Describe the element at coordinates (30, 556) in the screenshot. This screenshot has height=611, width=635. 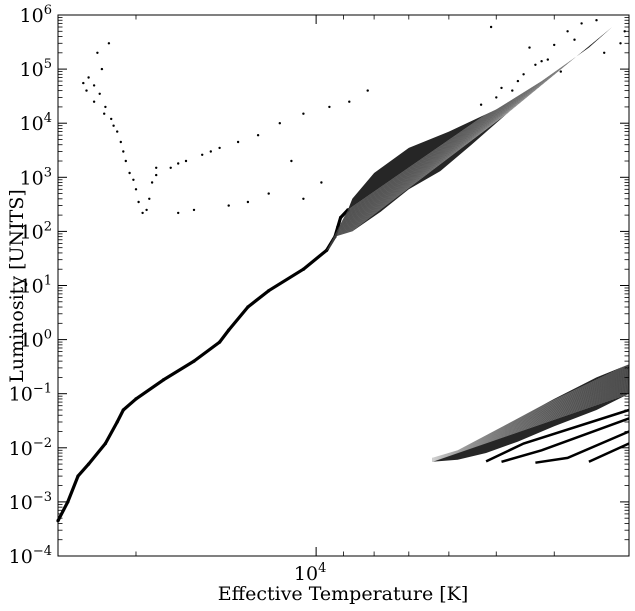
I see `y-tick-label: 10⁻⁴` at that location.